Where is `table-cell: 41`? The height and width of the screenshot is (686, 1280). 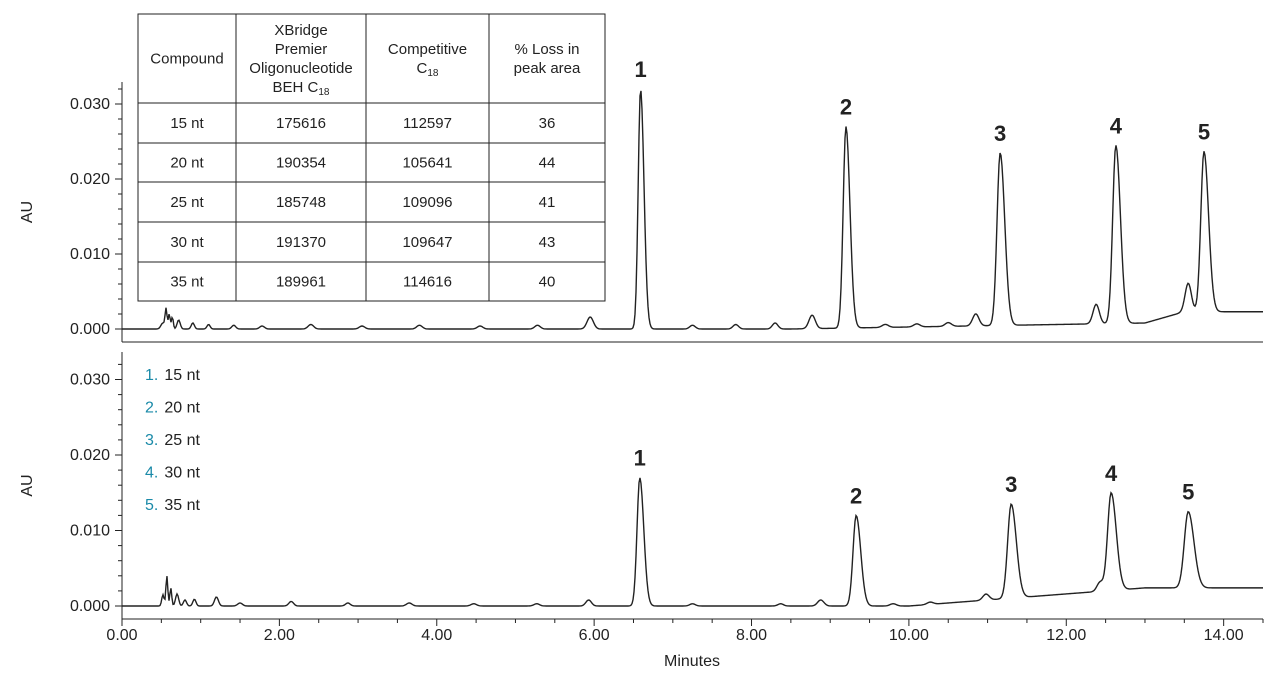 table-cell: 41 is located at coordinates (547, 202).